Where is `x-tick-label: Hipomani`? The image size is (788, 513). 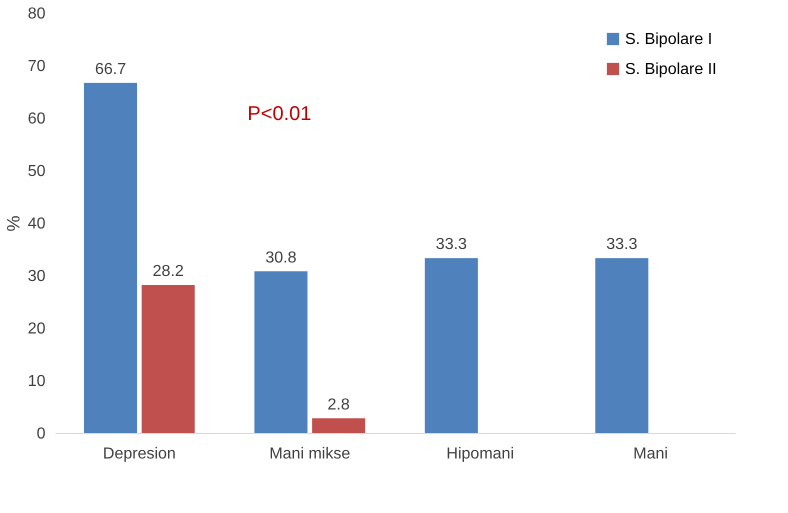
x-tick-label: Hipomani is located at coordinates (480, 454).